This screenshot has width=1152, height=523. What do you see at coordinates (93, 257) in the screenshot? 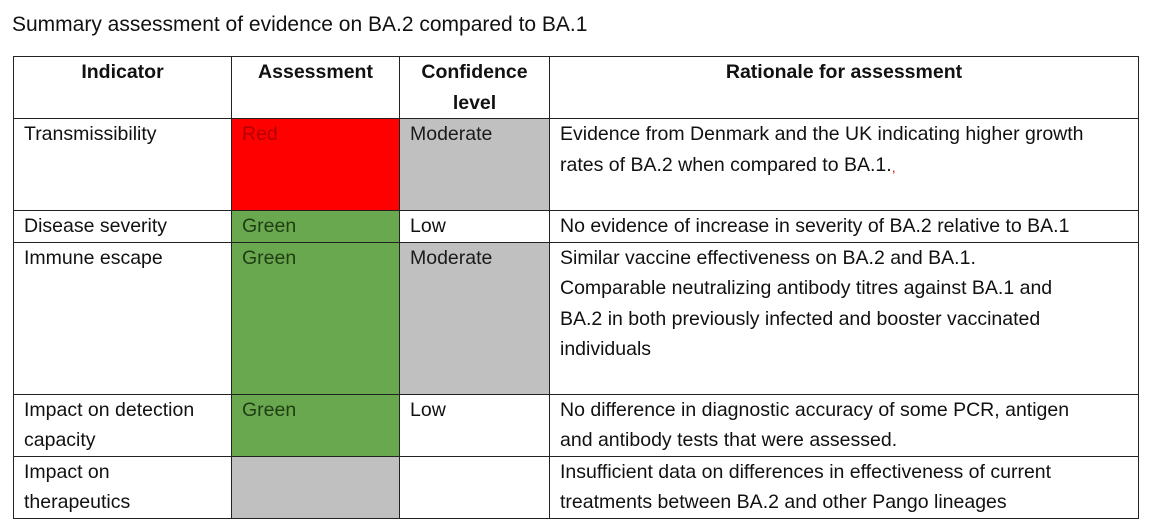
I see `indicator-text: Immune escape` at bounding box center [93, 257].